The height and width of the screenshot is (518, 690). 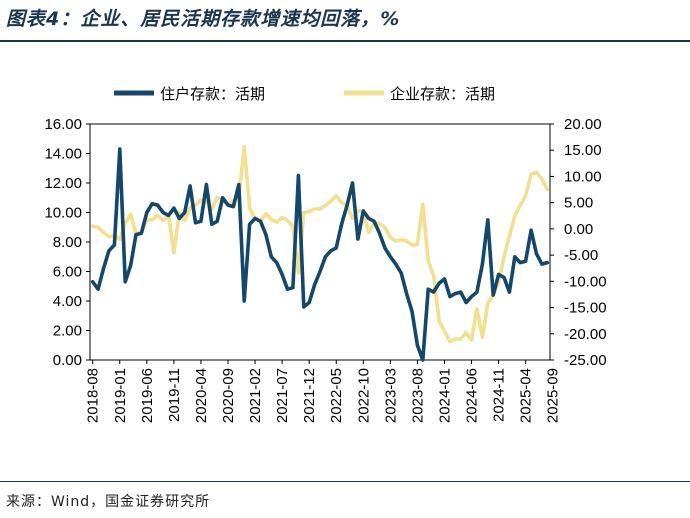 What do you see at coordinates (212, 94) in the screenshot?
I see `legend-label: 住户存款：活期` at bounding box center [212, 94].